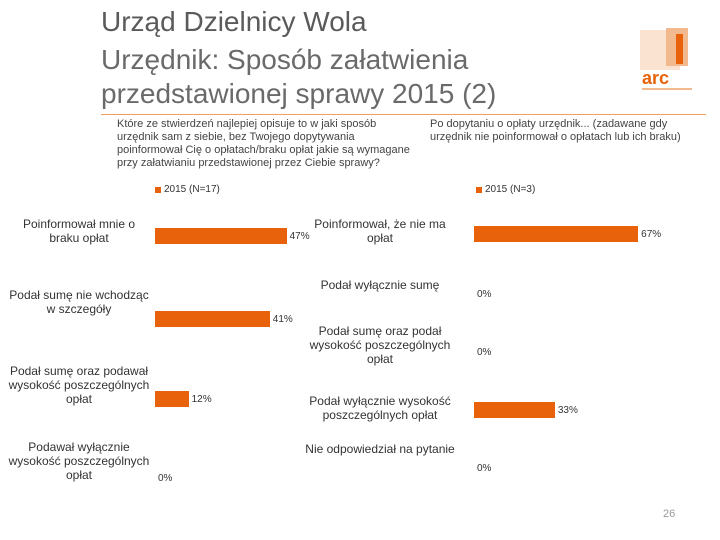 The height and width of the screenshot is (540, 720). What do you see at coordinates (234, 21) in the screenshot?
I see `page-title: Urząd Dzielnicy Wola` at bounding box center [234, 21].